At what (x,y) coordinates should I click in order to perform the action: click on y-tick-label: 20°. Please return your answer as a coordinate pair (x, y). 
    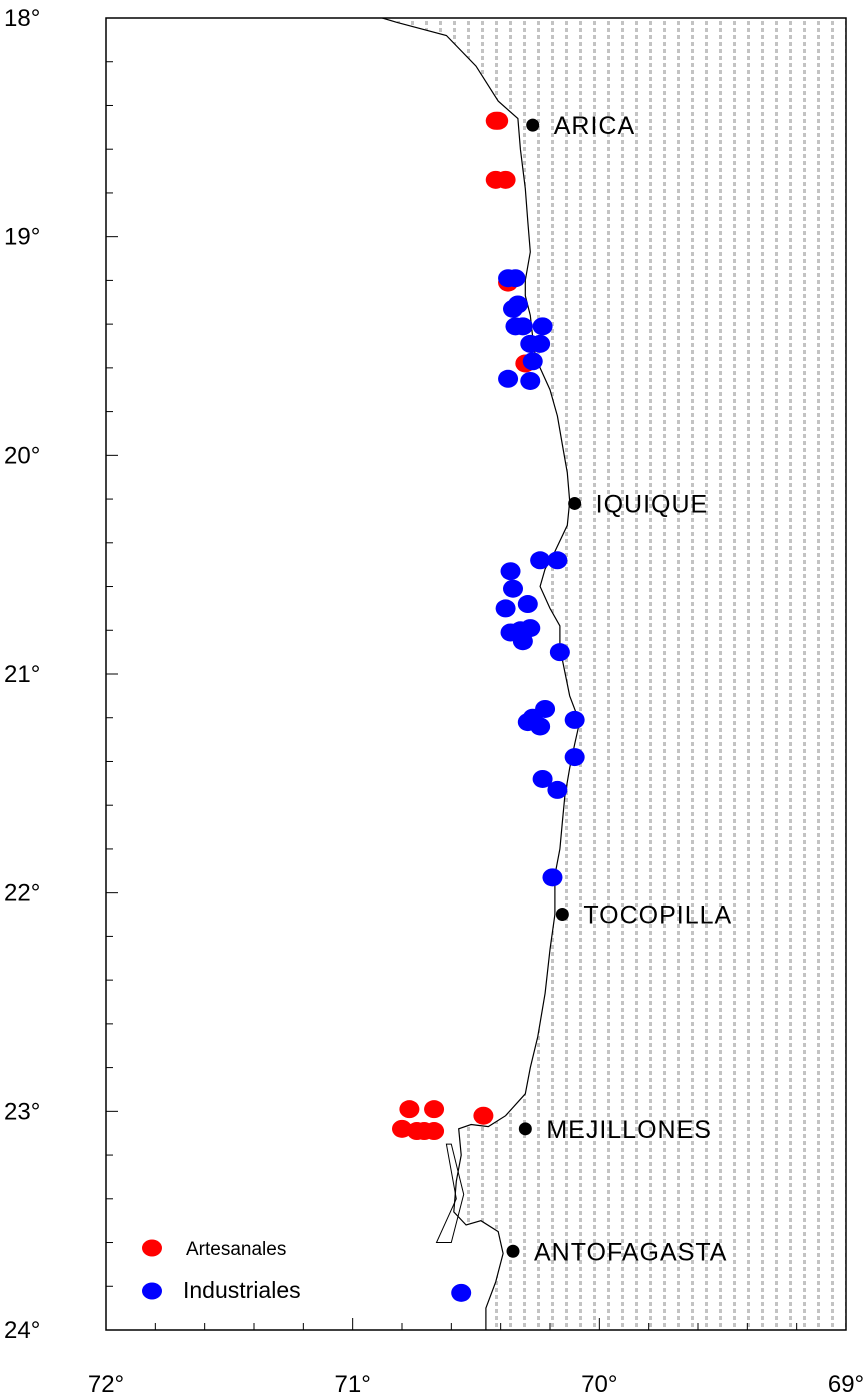
    Looking at the image, I should click on (22, 455).